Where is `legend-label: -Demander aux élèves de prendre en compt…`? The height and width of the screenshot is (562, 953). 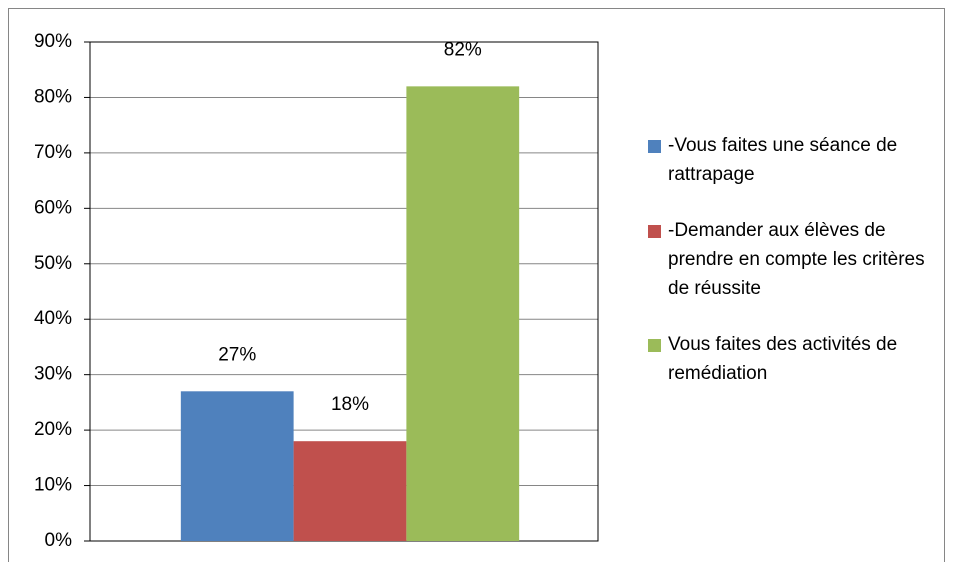 legend-label: -Demander aux élèves de prendre en compt… is located at coordinates (796, 259).